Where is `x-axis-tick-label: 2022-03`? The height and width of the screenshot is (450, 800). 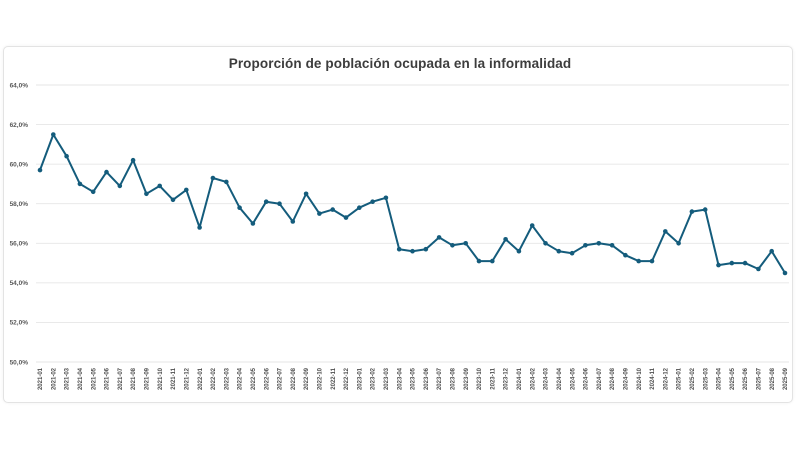
x-axis-tick-label: 2022-03 is located at coordinates (227, 378).